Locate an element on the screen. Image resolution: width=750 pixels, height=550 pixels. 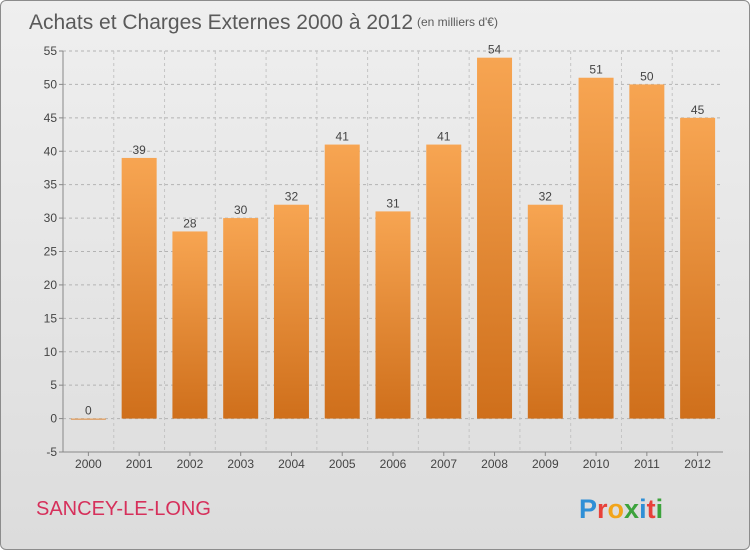
proxiti-logo: Proxiti is located at coordinates (621, 509).